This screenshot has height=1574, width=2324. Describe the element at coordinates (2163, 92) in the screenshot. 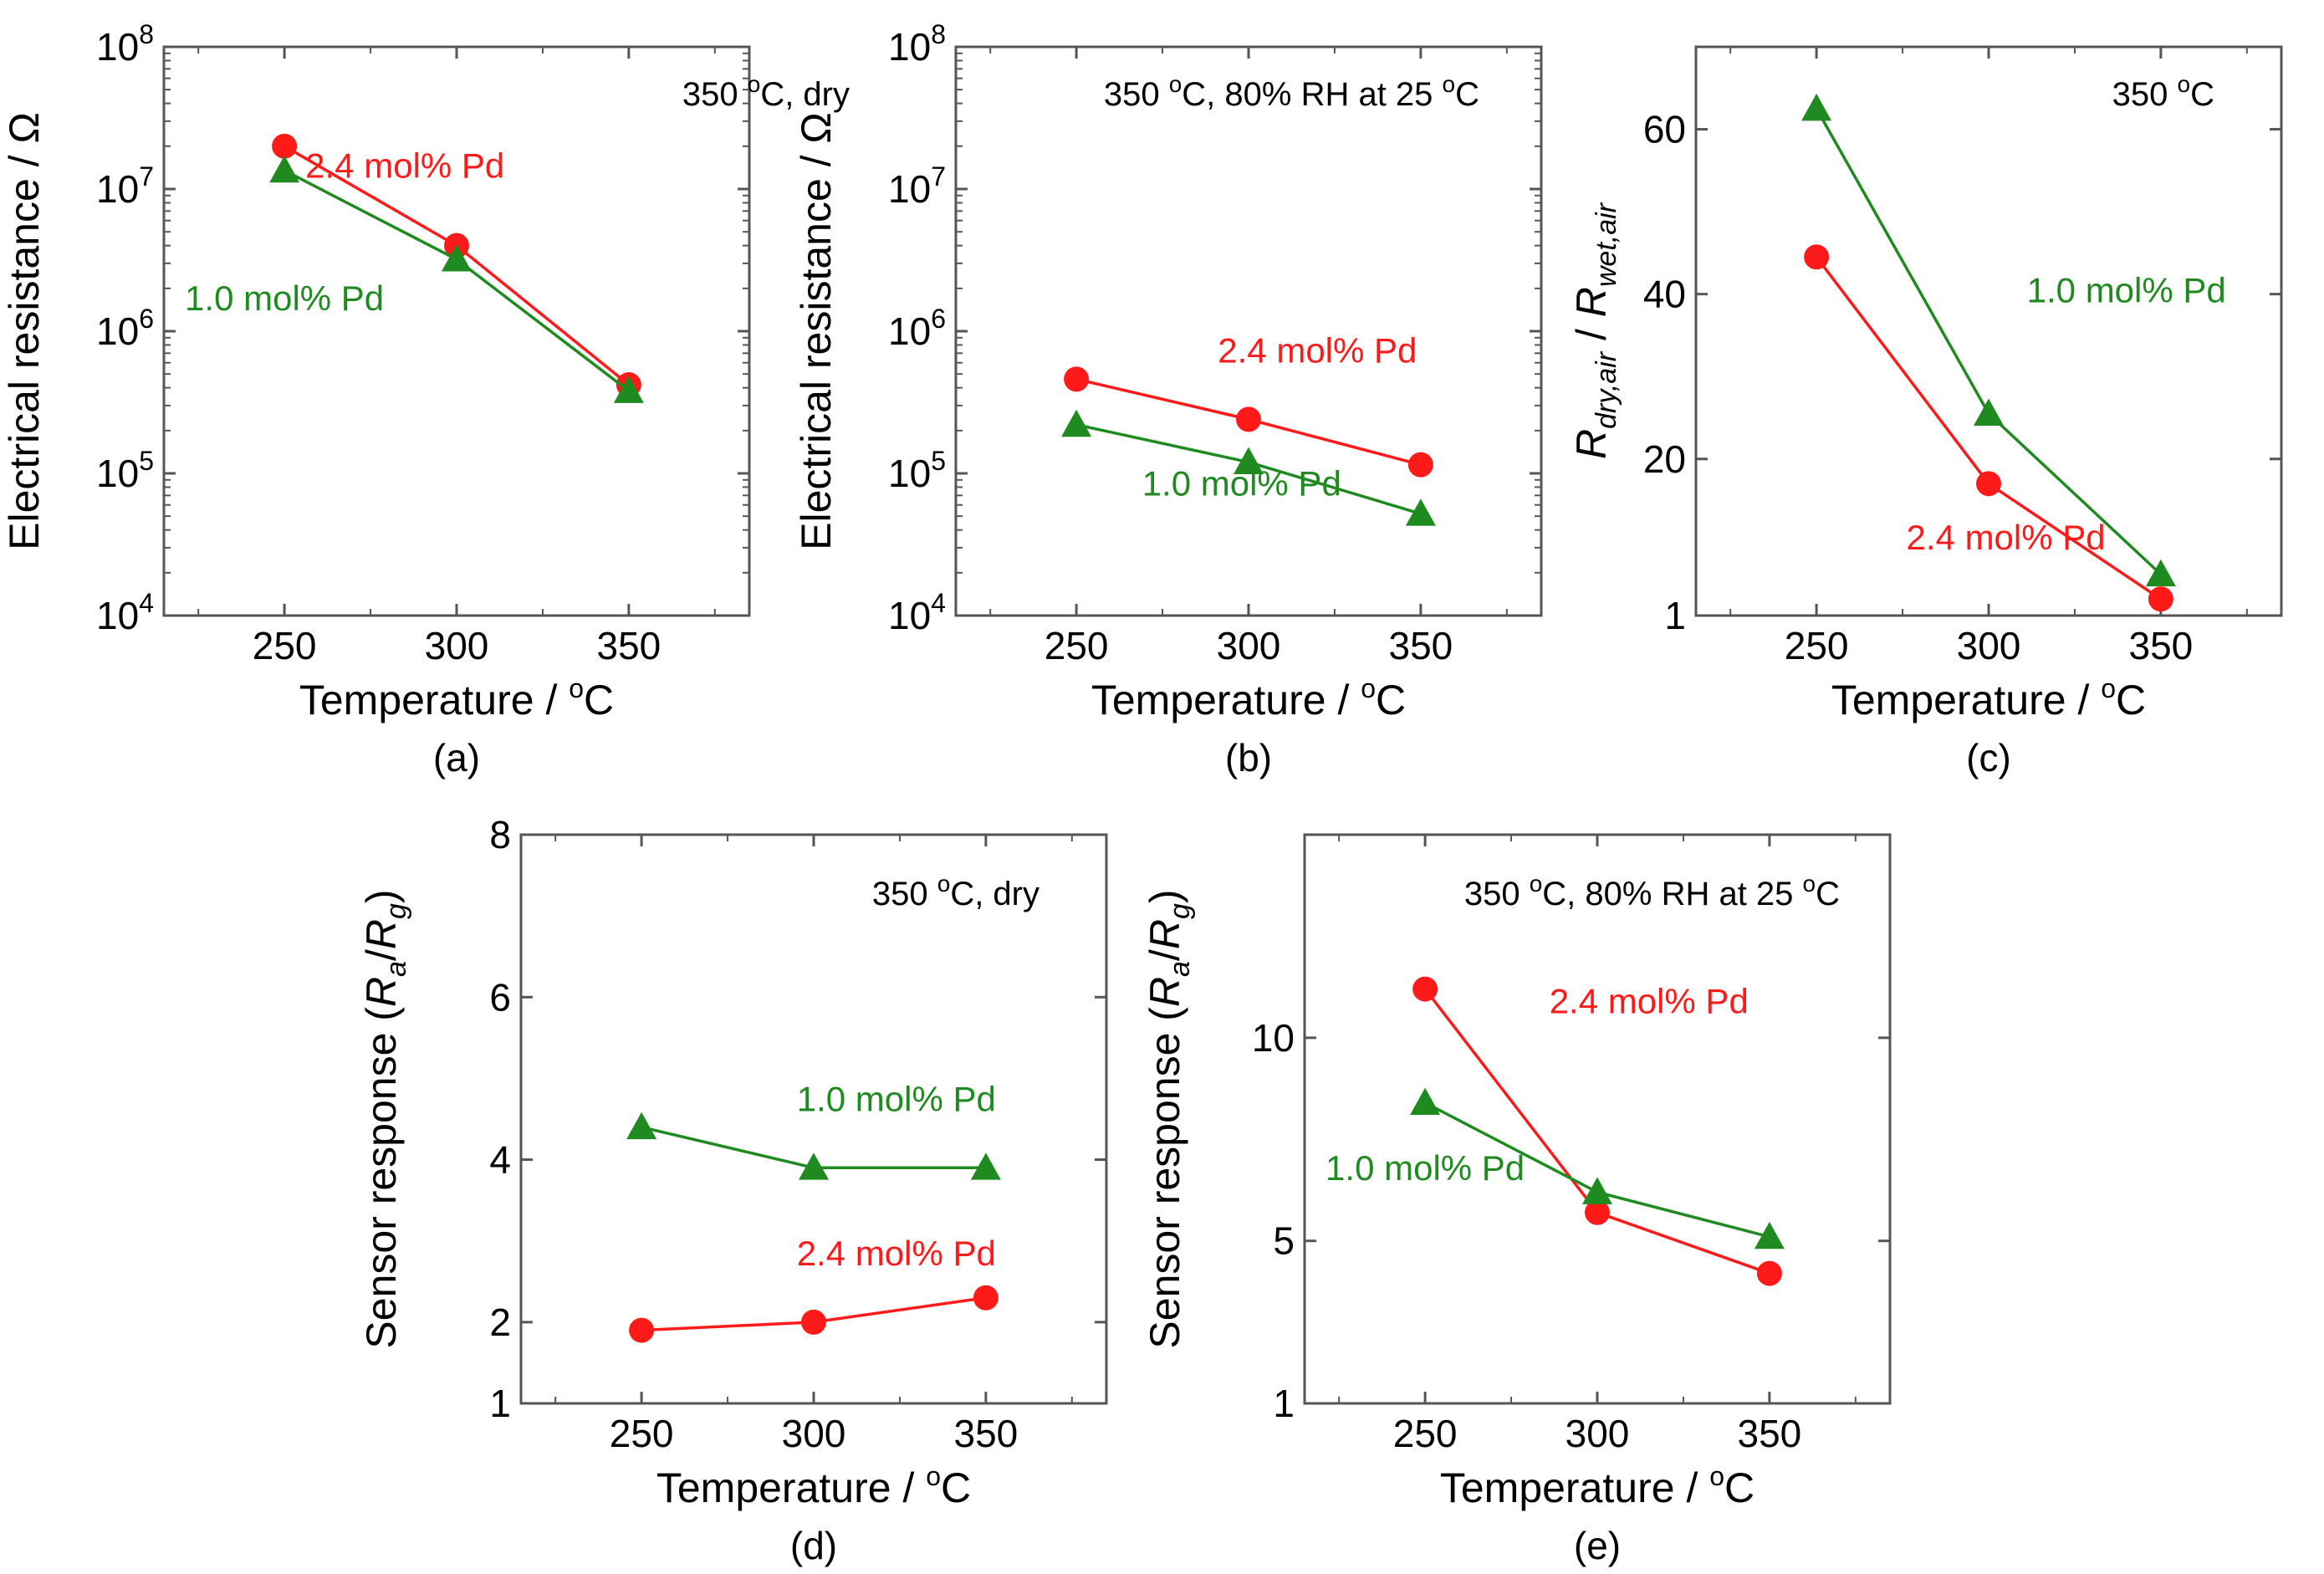

I see `condition-label: 350 oC` at that location.